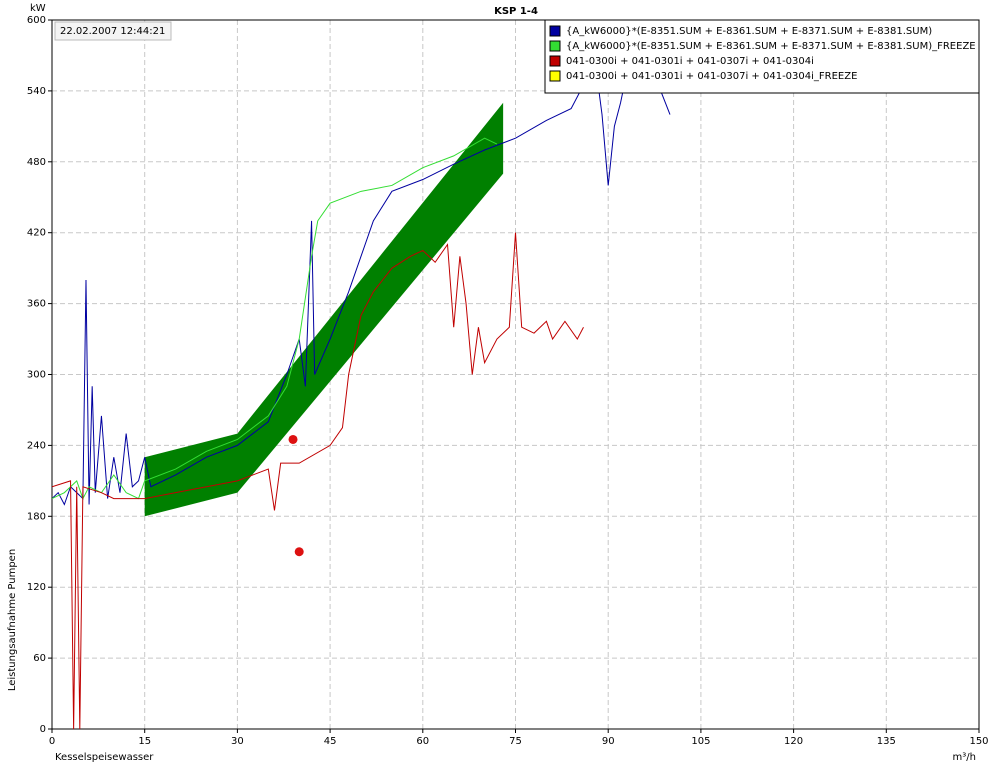  I want to click on x-tick-label: 15, so click(144, 741).